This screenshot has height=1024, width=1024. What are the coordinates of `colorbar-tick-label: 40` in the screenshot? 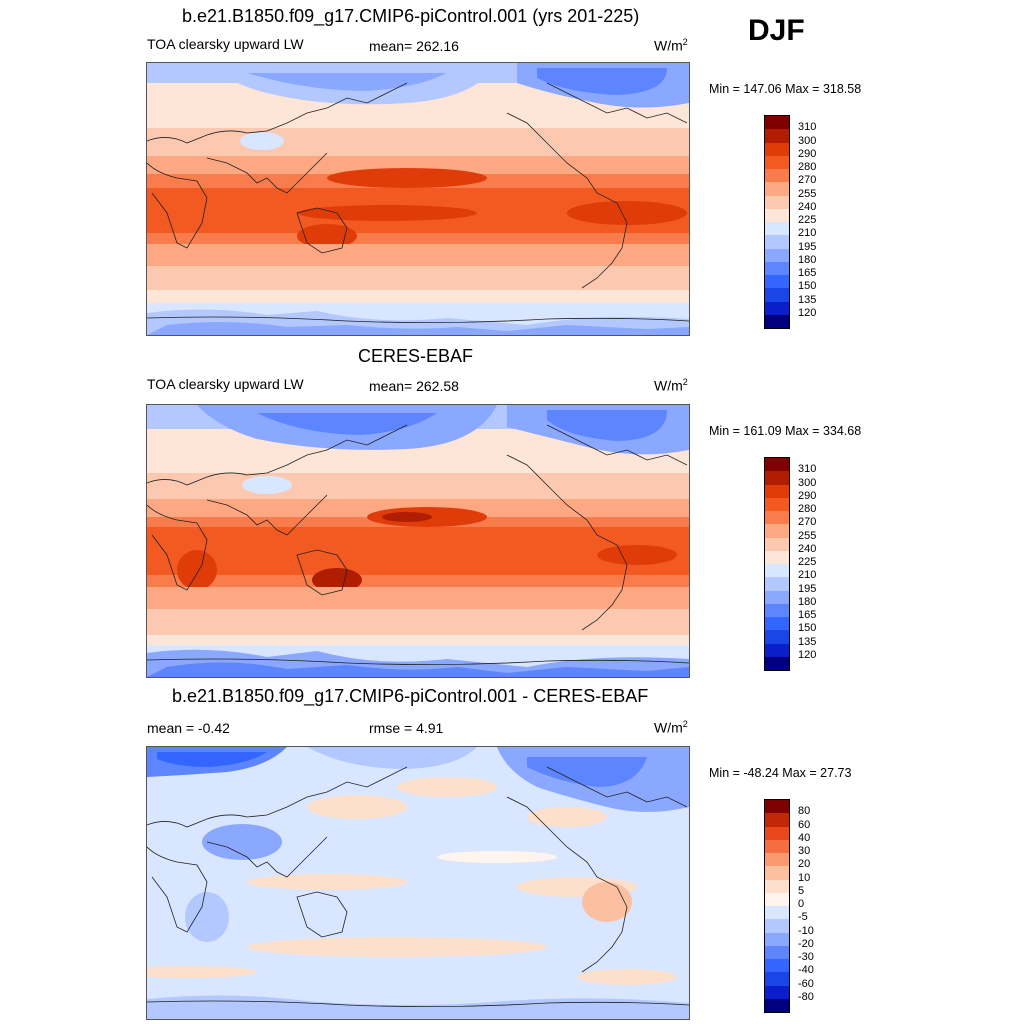 It's located at (804, 837).